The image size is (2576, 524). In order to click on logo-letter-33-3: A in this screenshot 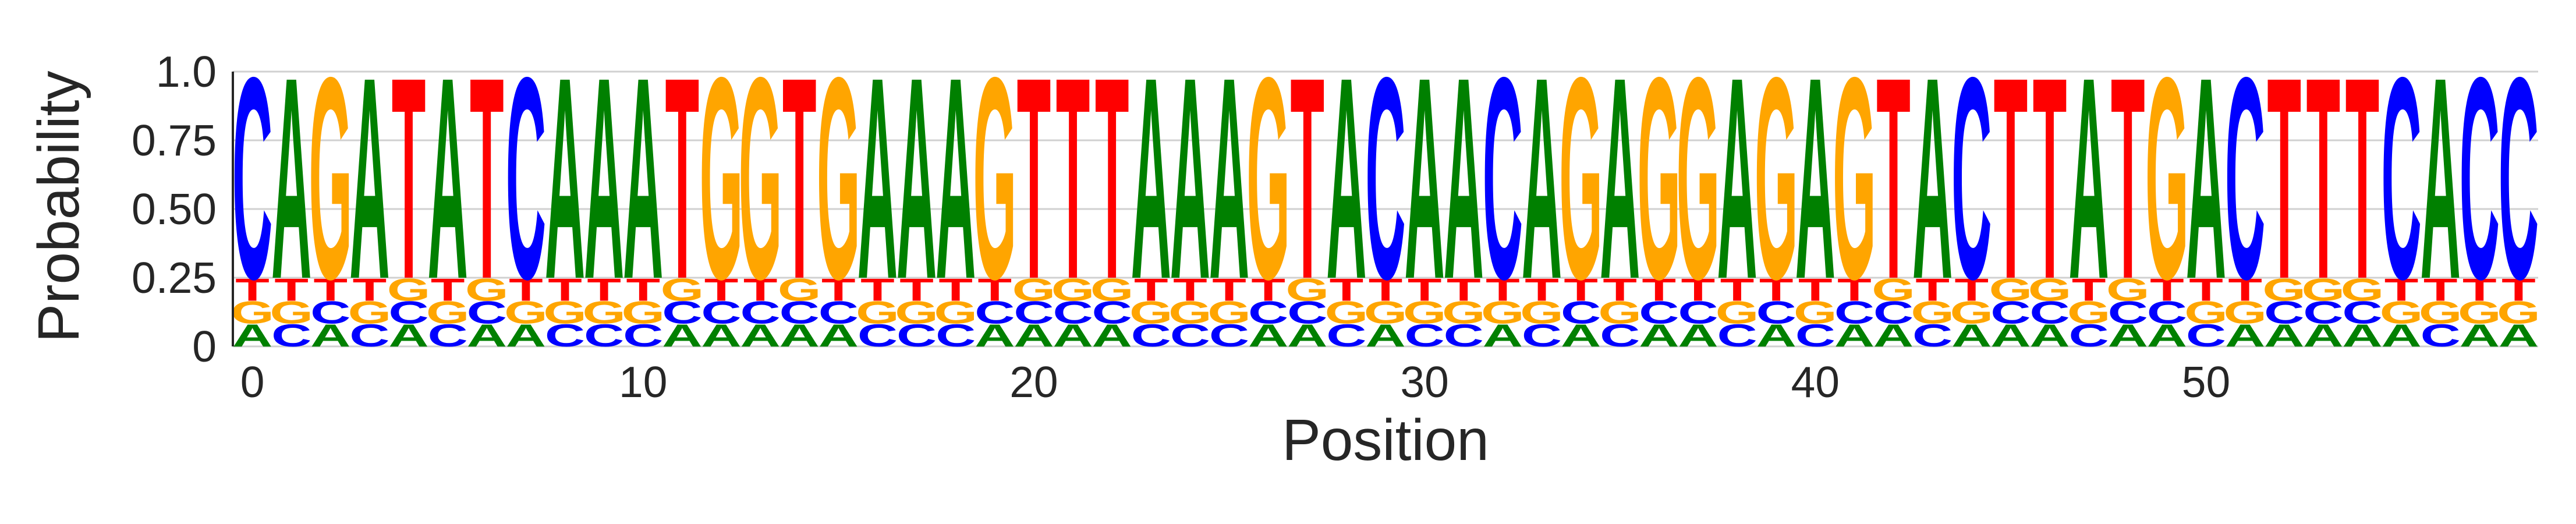, I will do `click(1542, 178)`.